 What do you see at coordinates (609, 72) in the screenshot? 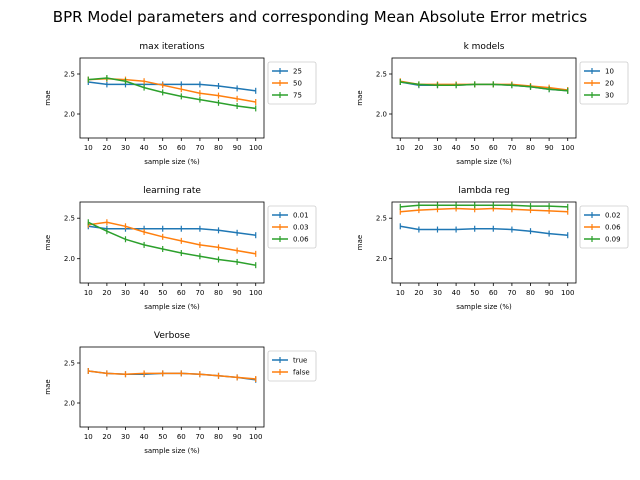
I see `legend-entry: 10` at bounding box center [609, 72].